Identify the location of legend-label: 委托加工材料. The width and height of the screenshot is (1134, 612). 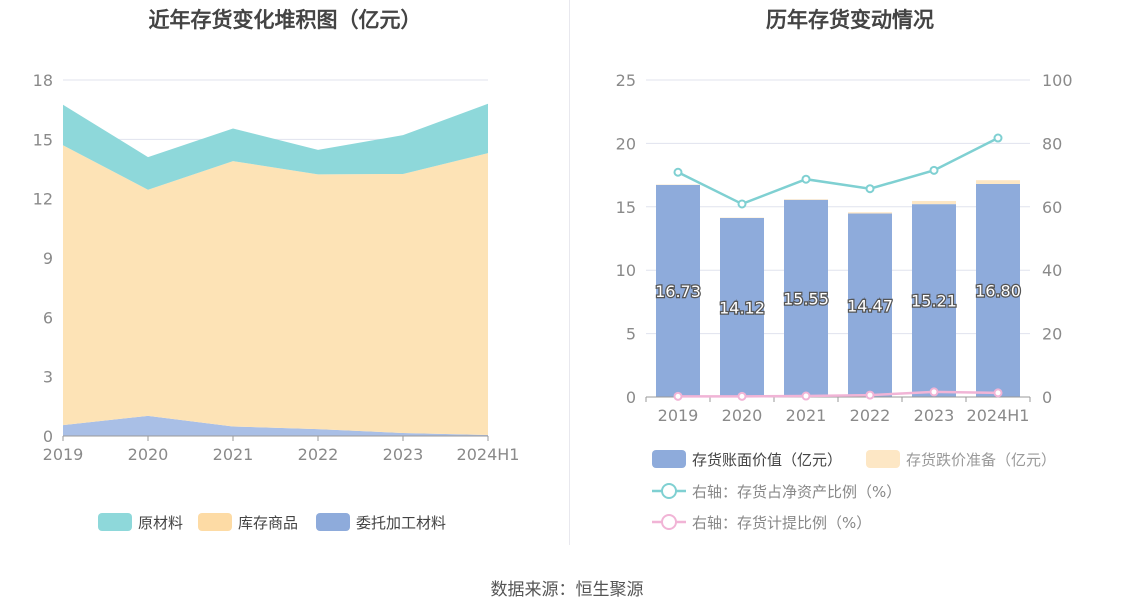
(401, 523).